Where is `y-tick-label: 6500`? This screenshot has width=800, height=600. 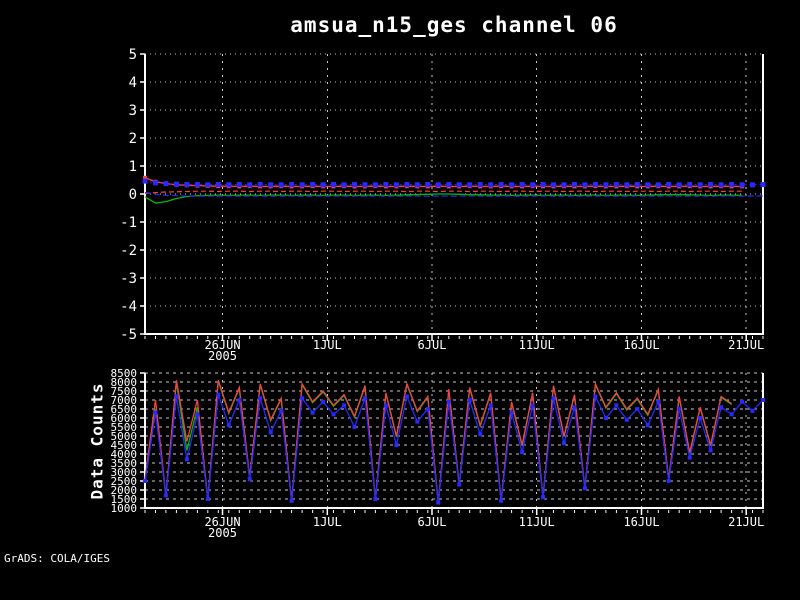
y-tick-label: 6500 is located at coordinates (124, 409).